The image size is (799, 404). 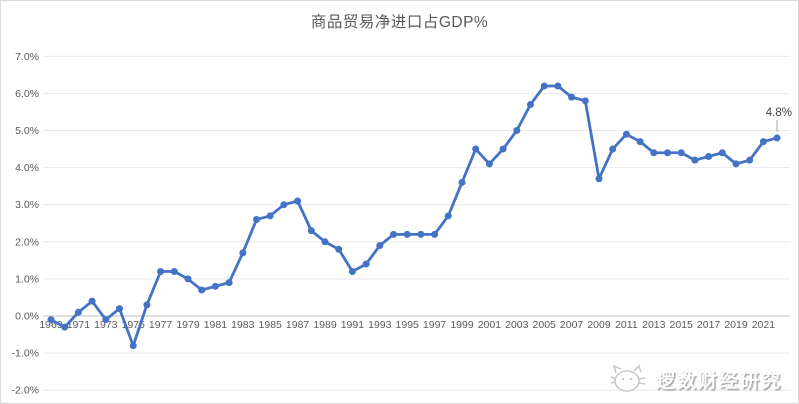 What do you see at coordinates (435, 325) in the screenshot?
I see `x-tick-label: 1997` at bounding box center [435, 325].